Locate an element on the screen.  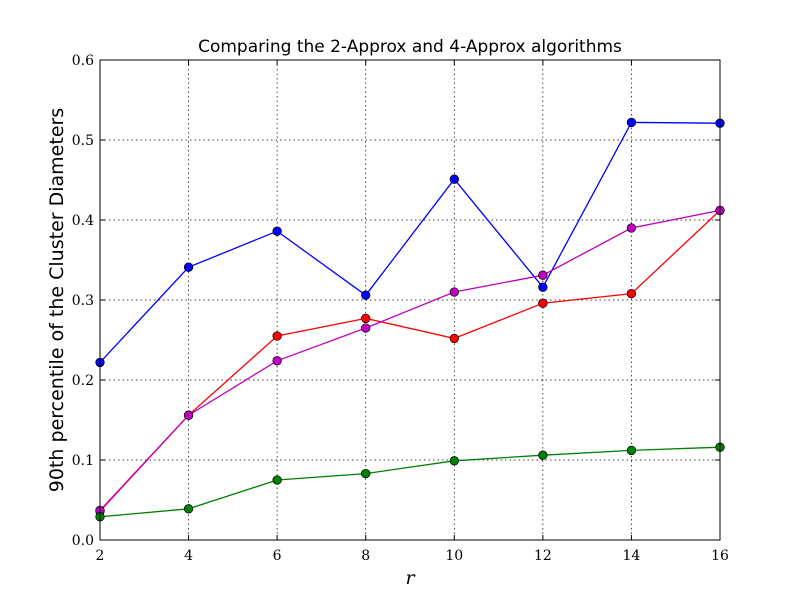
y-tick-label: 0.2 is located at coordinates (83, 381).